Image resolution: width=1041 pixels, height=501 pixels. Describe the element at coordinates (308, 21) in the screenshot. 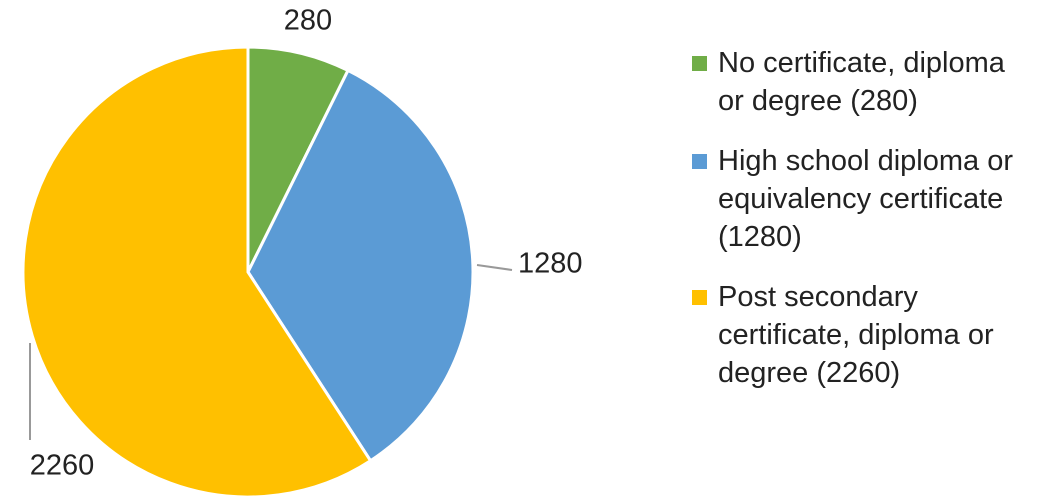

I see `data-label: 280` at that location.